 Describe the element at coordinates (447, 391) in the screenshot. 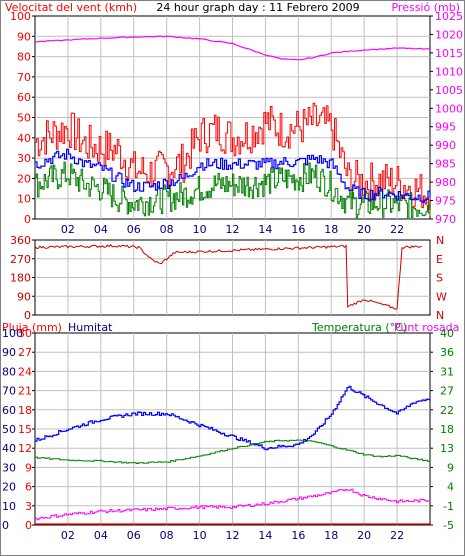

I see `temperature-tick-label: 27` at that location.